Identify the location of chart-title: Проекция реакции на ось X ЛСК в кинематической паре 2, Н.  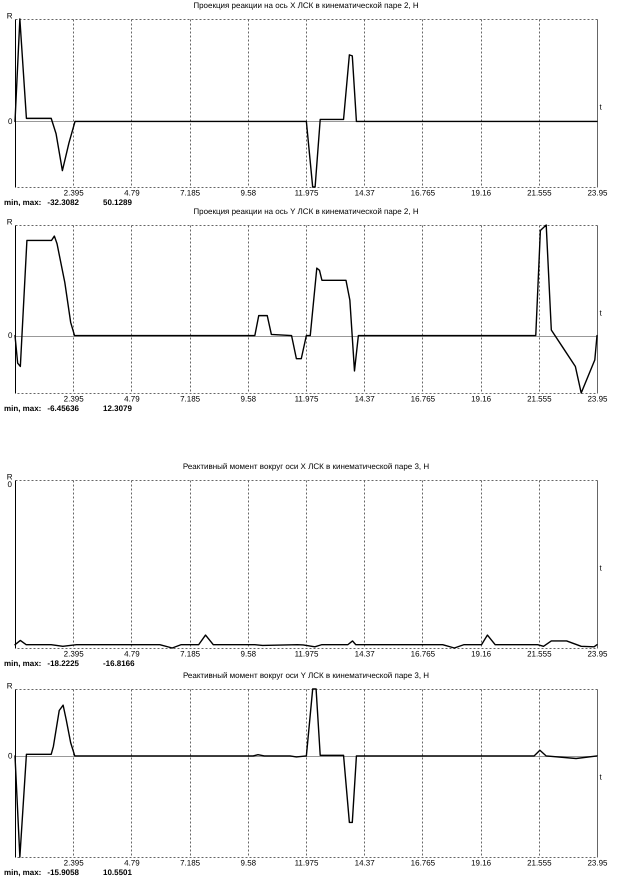
(306, 5).